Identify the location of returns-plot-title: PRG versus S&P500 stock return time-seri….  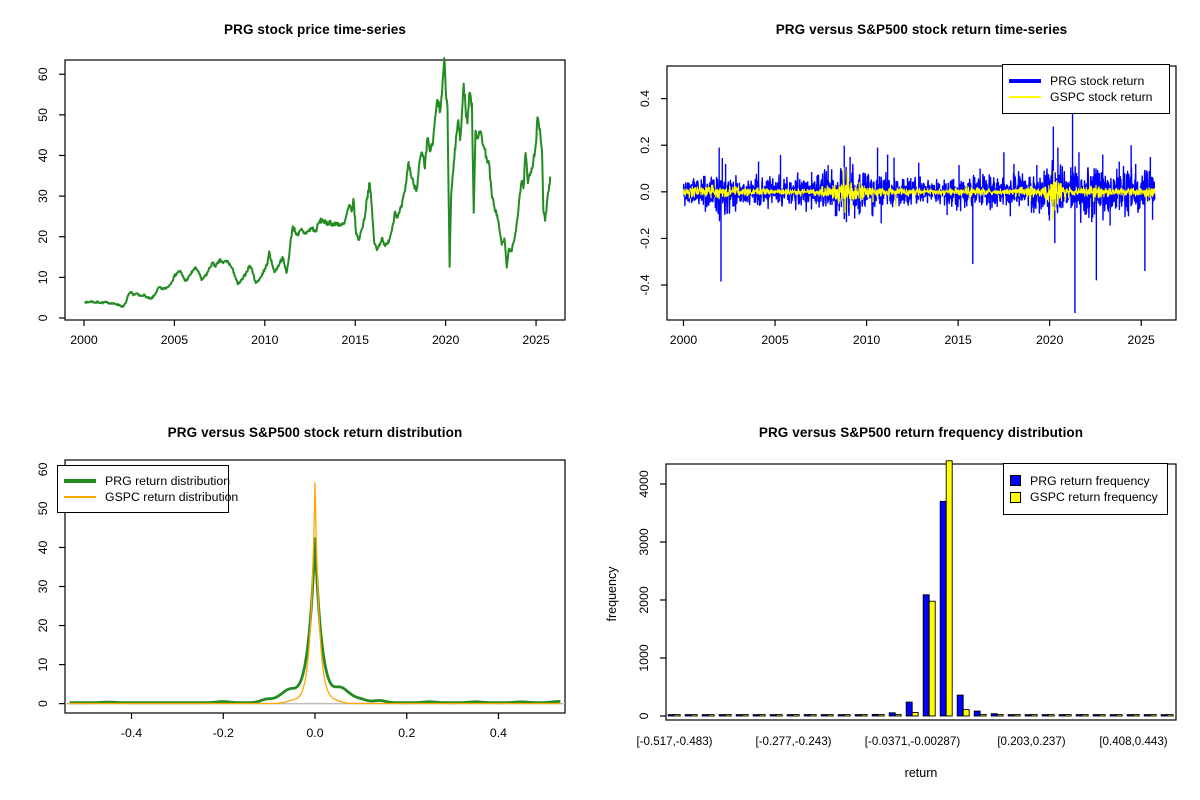
(921, 29).